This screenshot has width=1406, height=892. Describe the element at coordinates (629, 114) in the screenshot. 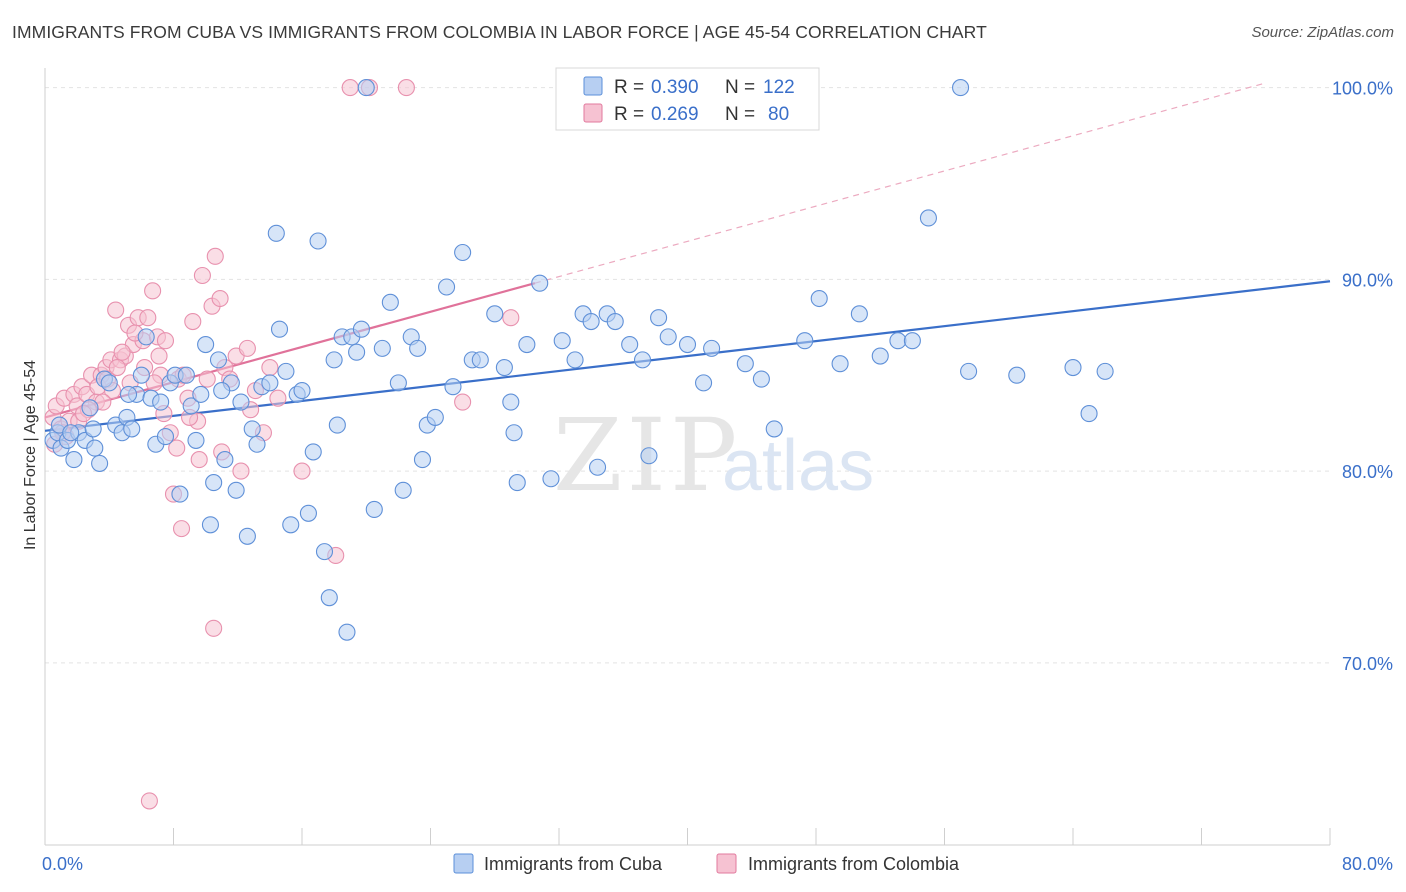

I see `legend-r-label-colombia: R =` at that location.